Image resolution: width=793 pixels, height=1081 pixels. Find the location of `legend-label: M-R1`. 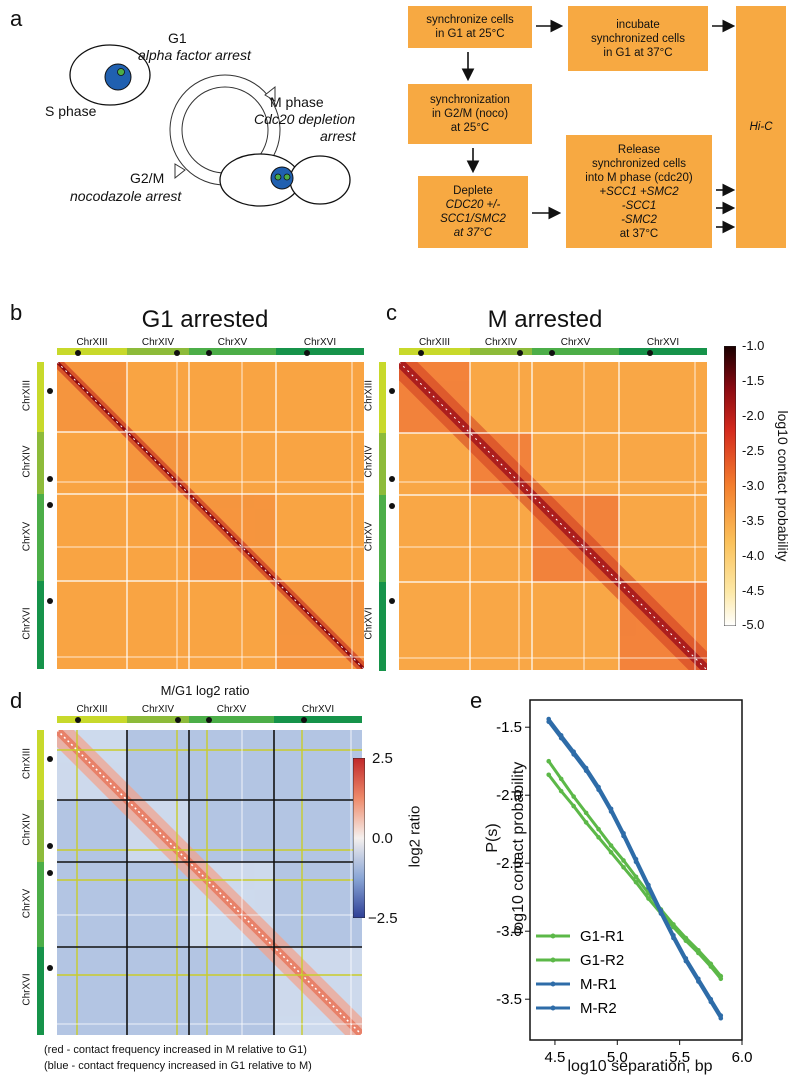

legend-label: M-R1 is located at coordinates (598, 984).